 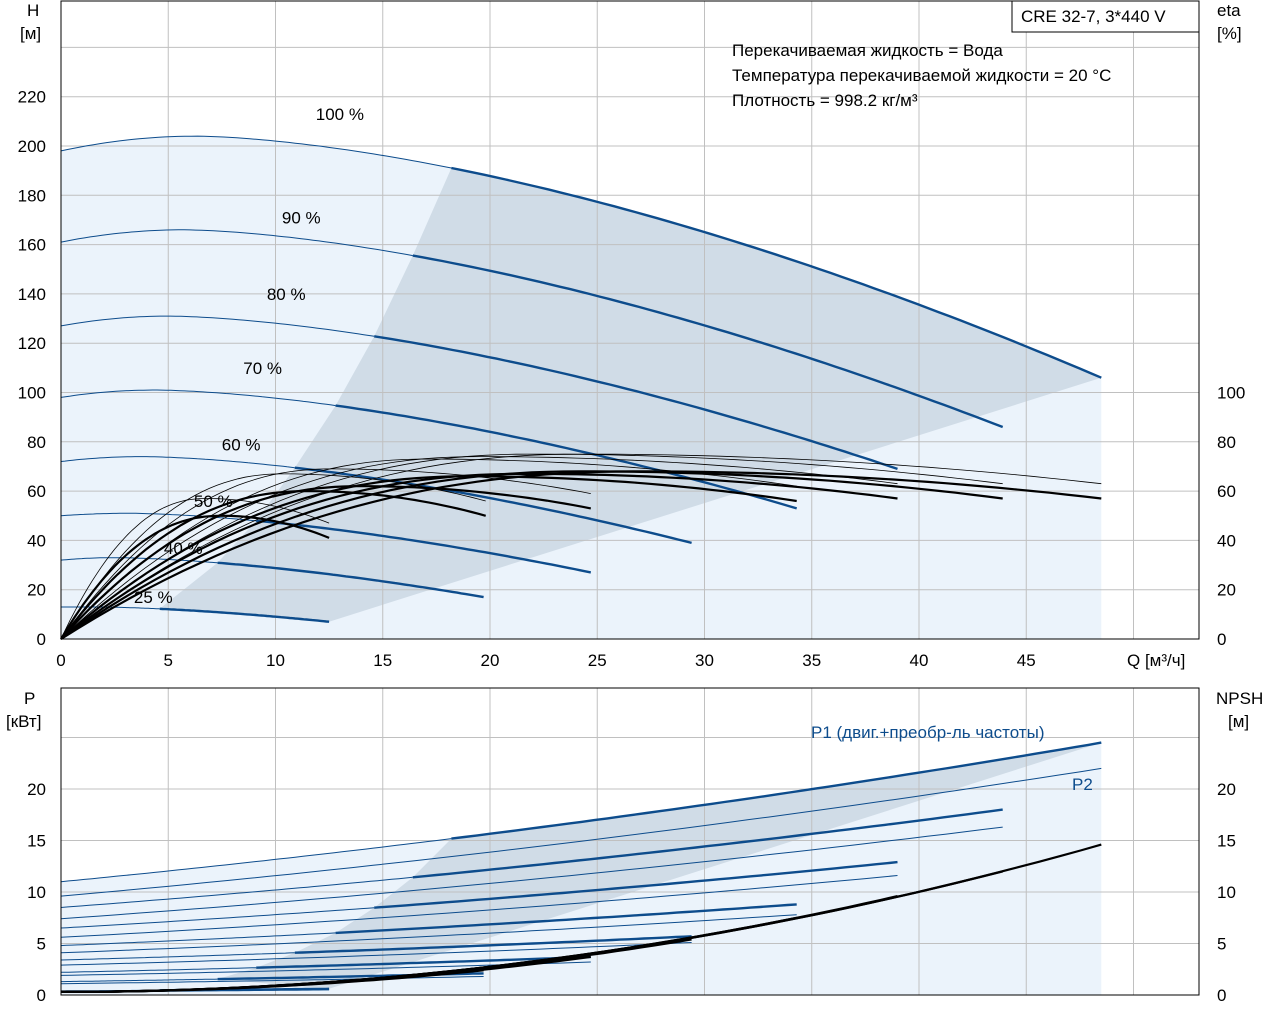 I want to click on efficiency-tick-label: 100, so click(x=1231, y=393).